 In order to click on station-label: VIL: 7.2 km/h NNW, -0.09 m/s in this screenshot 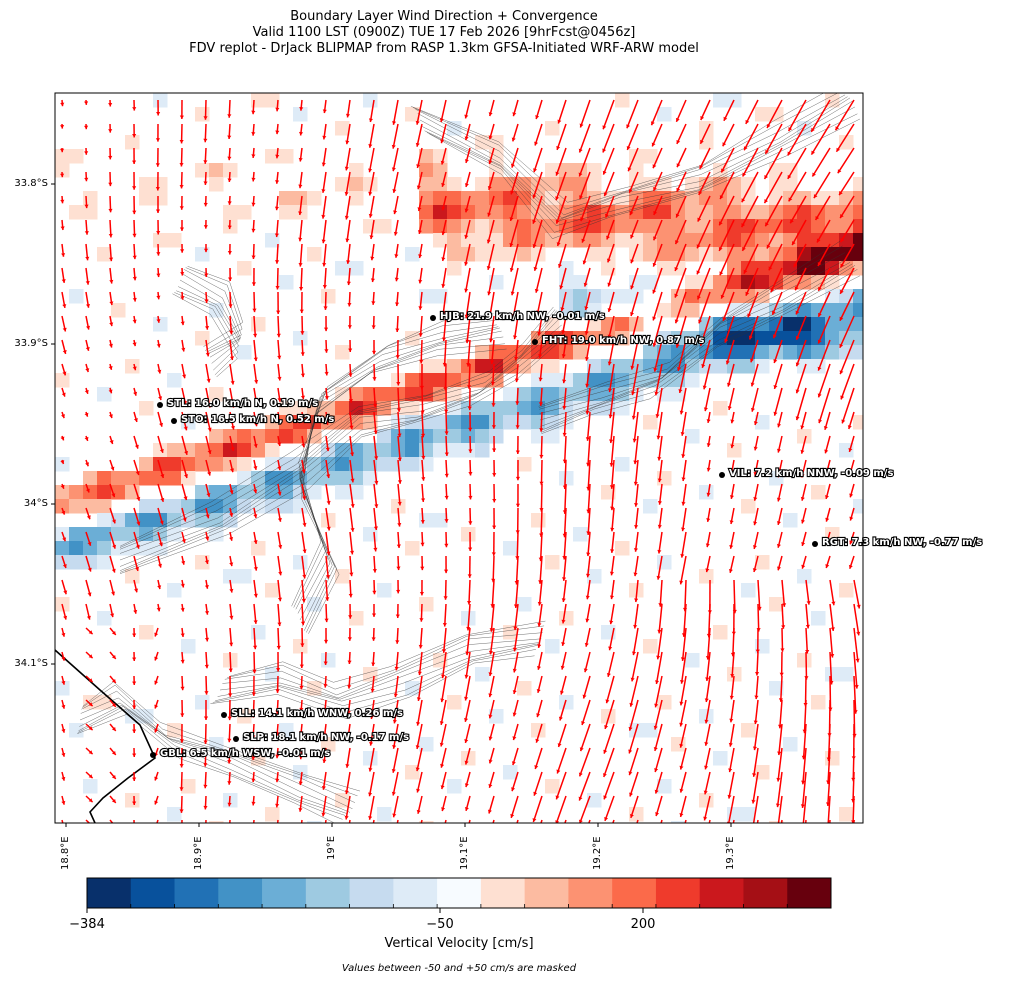, I will do `click(811, 473)`.